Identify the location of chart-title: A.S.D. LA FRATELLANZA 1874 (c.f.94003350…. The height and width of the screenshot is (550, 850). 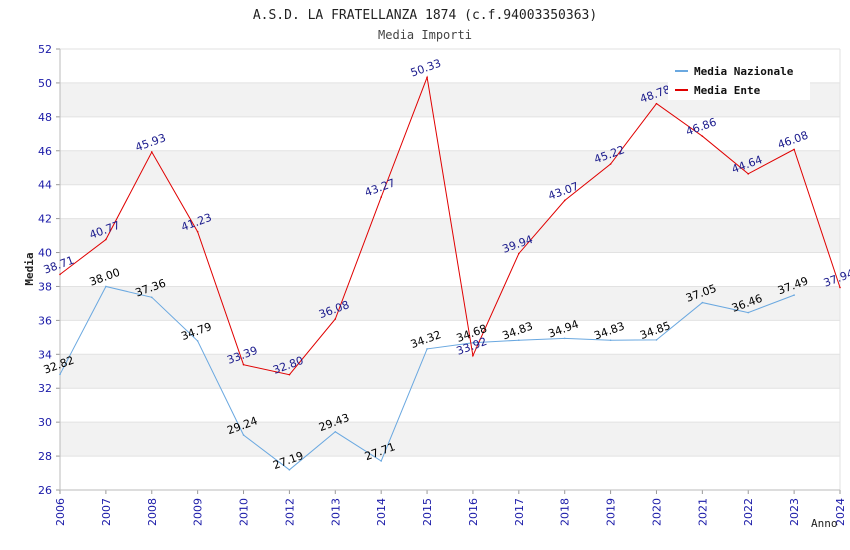
(425, 15).